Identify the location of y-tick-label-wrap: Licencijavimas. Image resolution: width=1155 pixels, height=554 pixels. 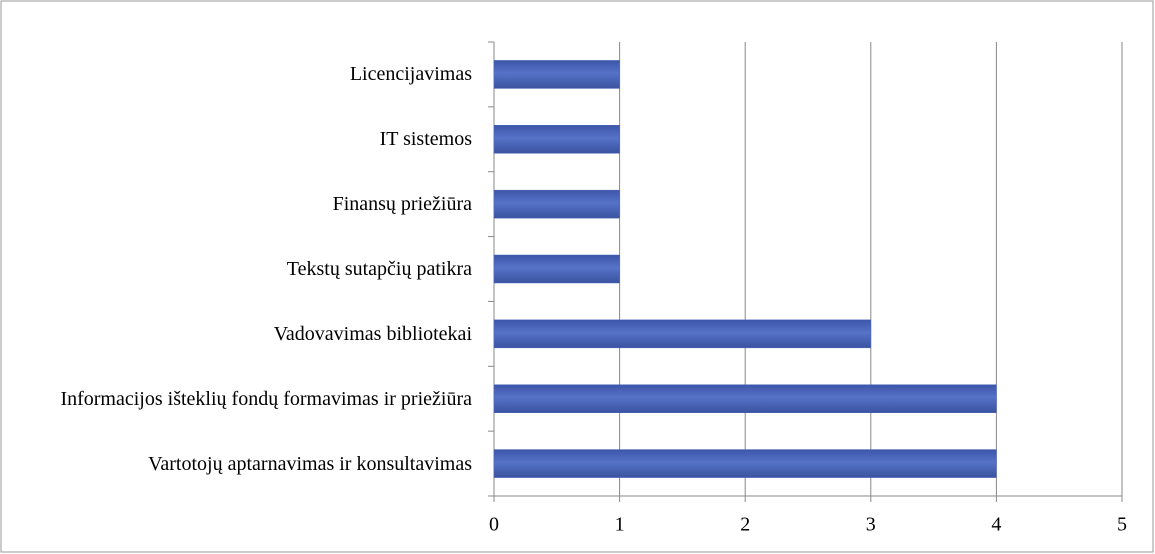
(241, 74).